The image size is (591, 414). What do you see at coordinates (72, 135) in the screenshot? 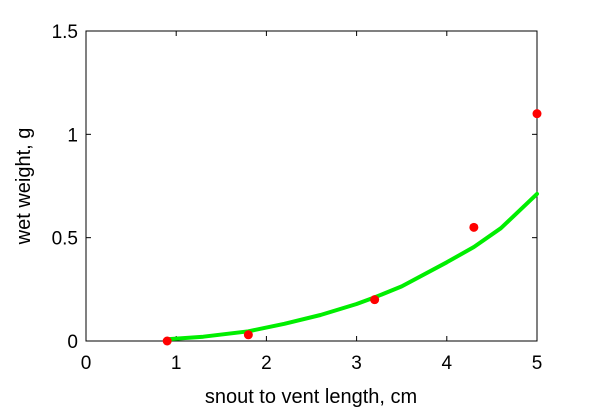
I see `y-tick-label: 1` at bounding box center [72, 135].